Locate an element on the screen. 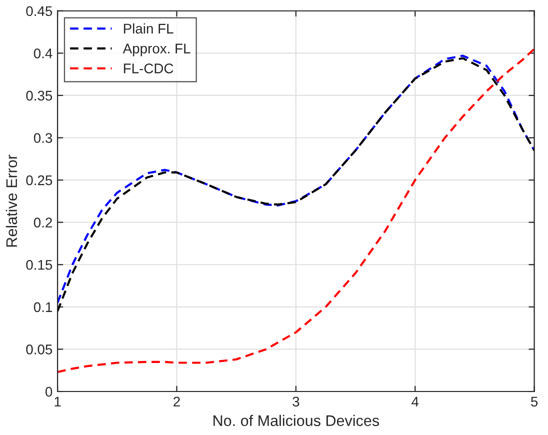 This screenshot has height=435, width=548. y-tick-label: 0.15 is located at coordinates (39, 265).